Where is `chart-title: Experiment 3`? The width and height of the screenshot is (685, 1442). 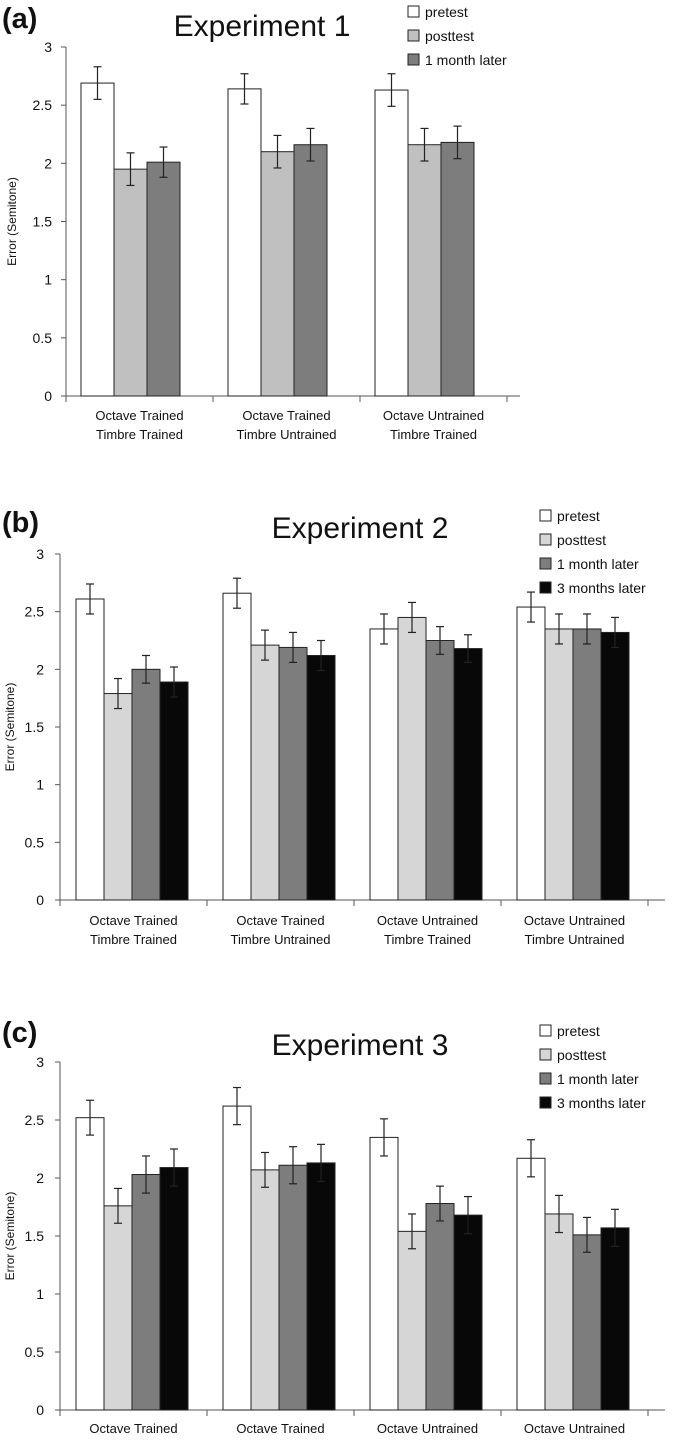 chart-title: Experiment 3 is located at coordinates (360, 1045).